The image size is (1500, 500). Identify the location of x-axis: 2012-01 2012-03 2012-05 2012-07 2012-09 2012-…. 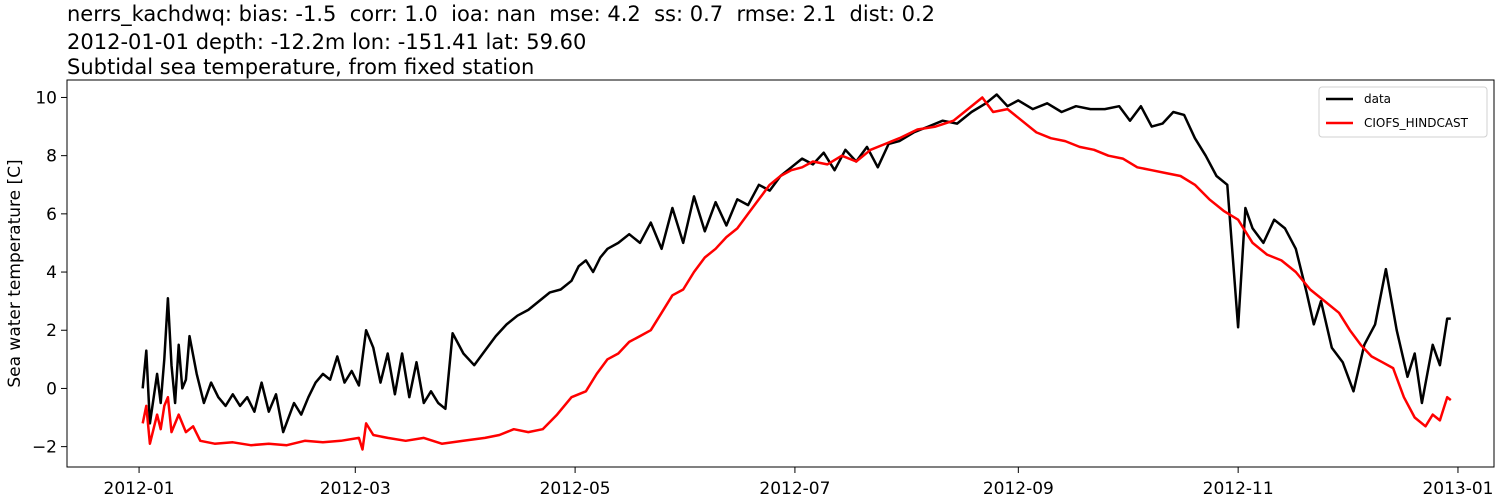
(798, 483).